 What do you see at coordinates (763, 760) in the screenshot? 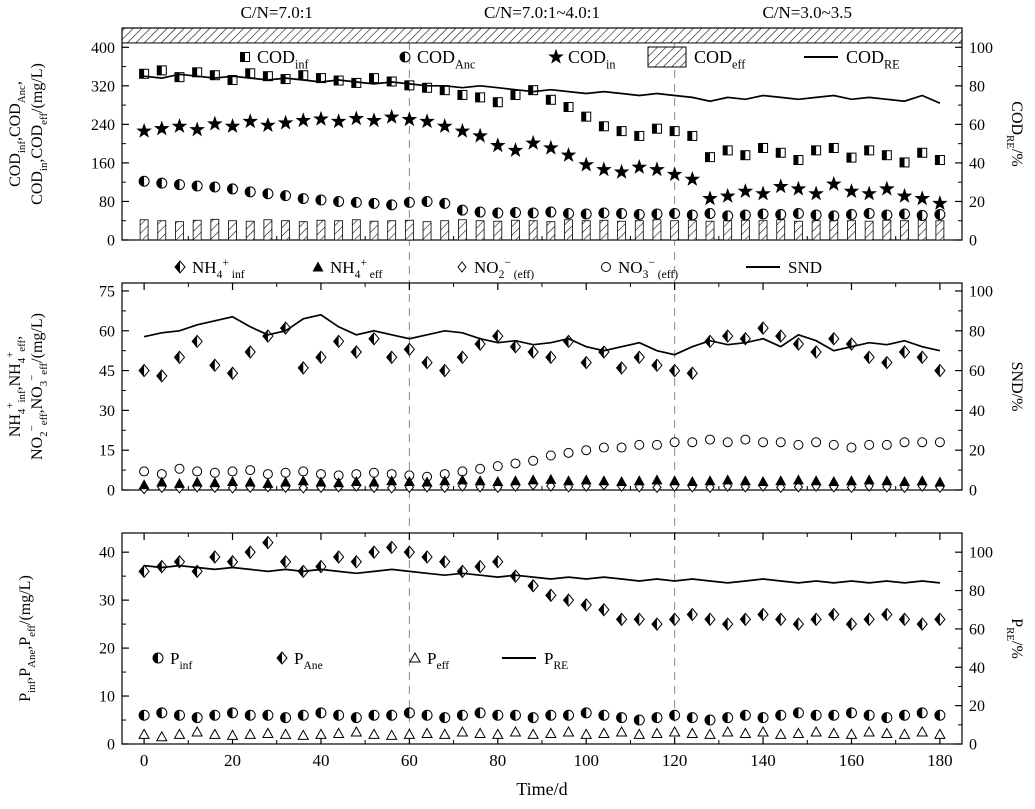
I see `x-tick-label: 140` at bounding box center [763, 760].